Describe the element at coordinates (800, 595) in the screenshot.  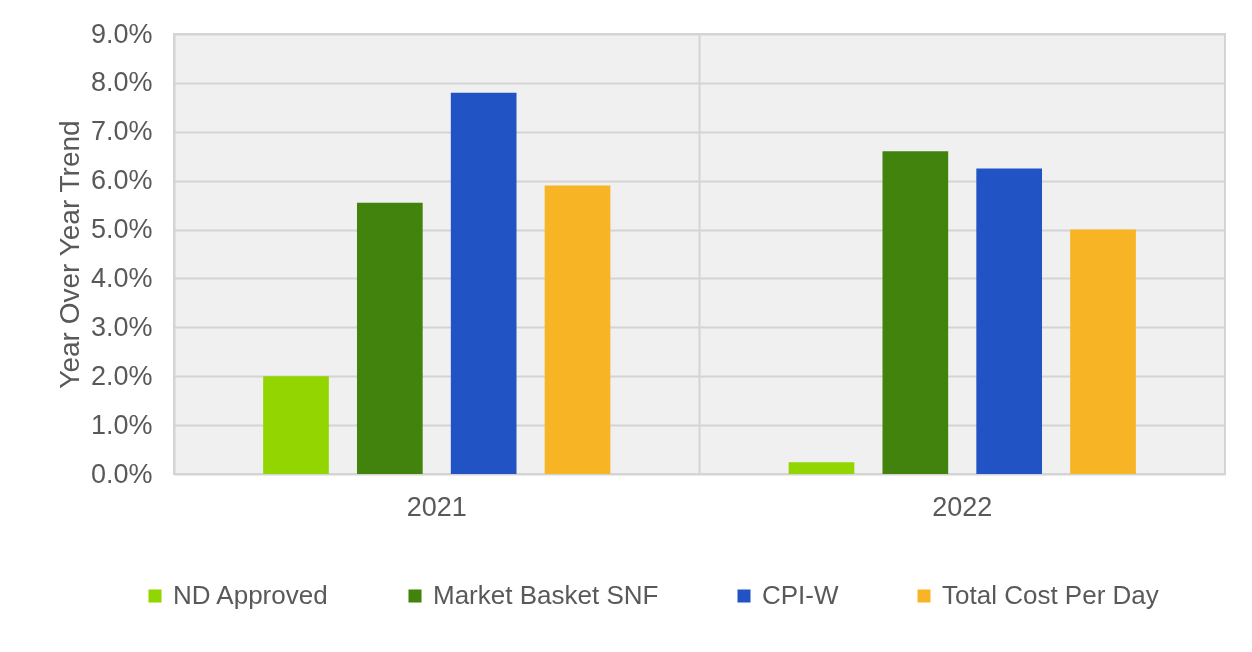
I see `legend-label: CPI-W` at that location.